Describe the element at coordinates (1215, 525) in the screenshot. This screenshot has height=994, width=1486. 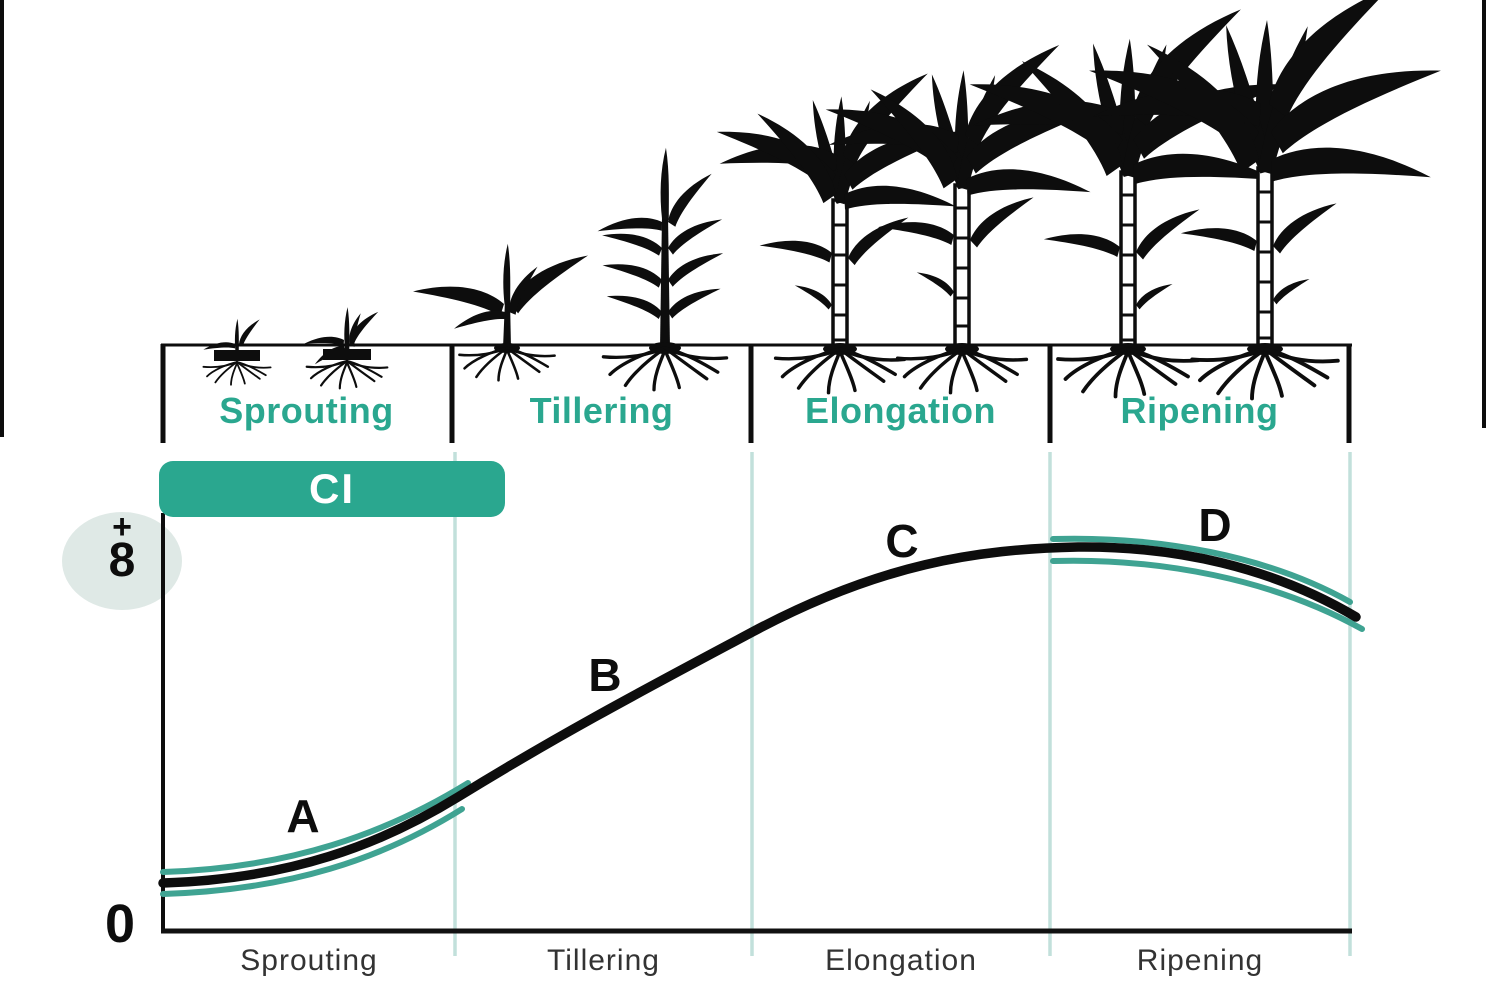
I see `curve-segment-label-d: D` at that location.